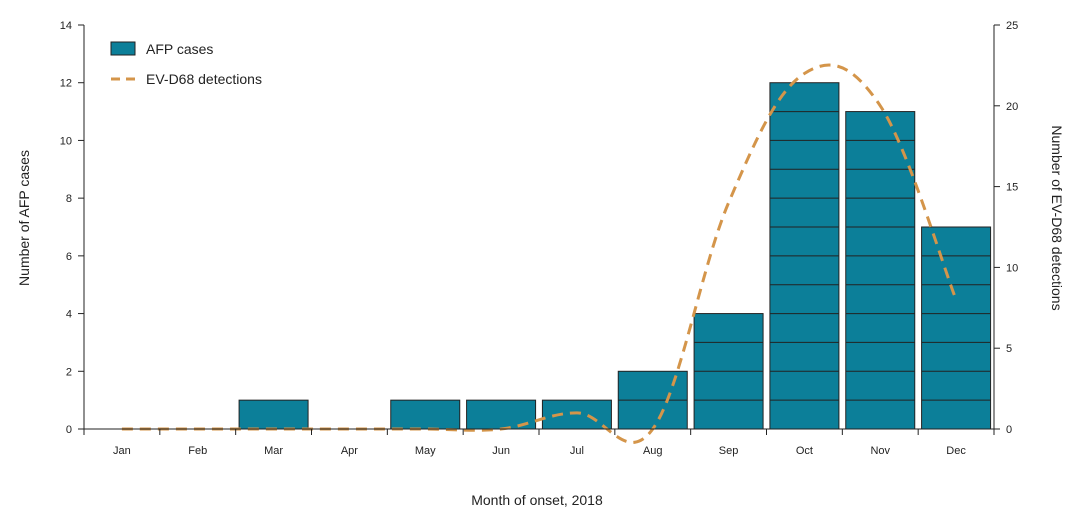 Image resolution: width=1088 pixels, height=521 pixels. I want to click on bar-jun, so click(501, 414).